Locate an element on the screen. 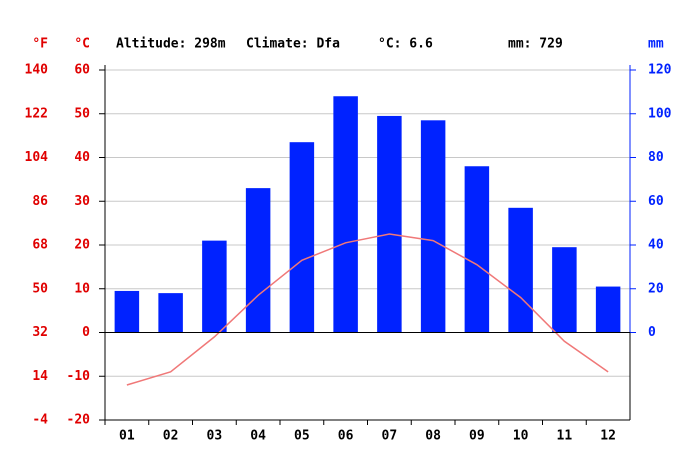 The image size is (700, 466). y2-tick-label: 40 is located at coordinates (656, 245).